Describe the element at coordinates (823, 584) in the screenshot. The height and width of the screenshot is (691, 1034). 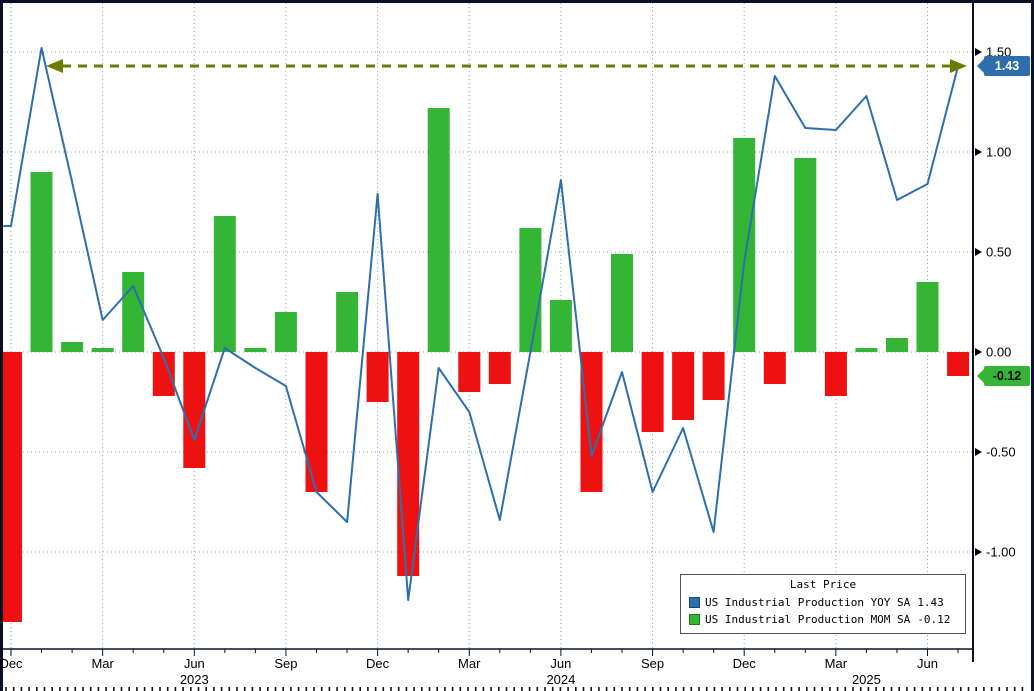
I see `legend-title: Last Price` at that location.